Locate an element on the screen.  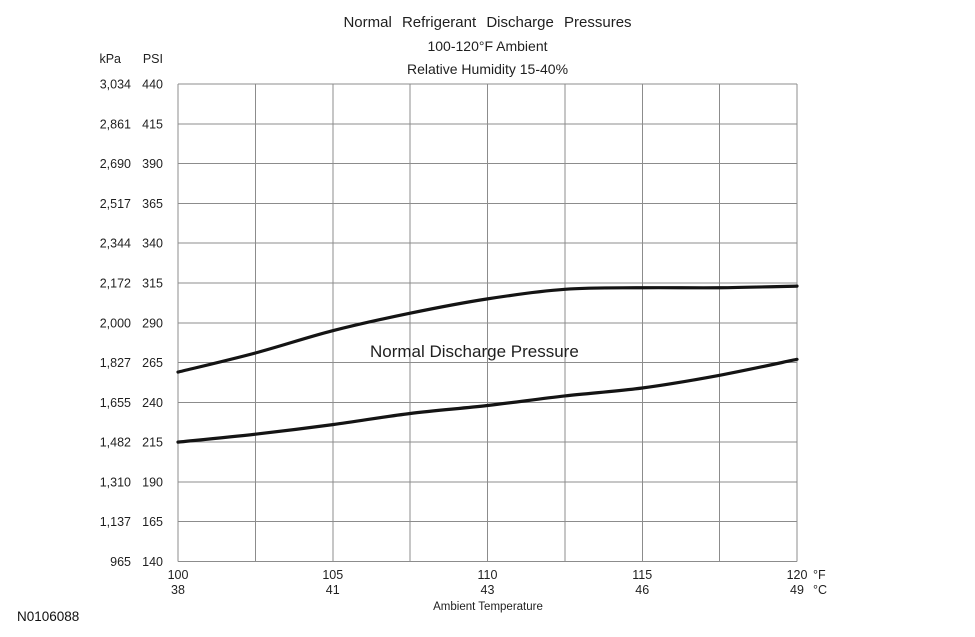
x-tick-celsius: 46 is located at coordinates (642, 590).